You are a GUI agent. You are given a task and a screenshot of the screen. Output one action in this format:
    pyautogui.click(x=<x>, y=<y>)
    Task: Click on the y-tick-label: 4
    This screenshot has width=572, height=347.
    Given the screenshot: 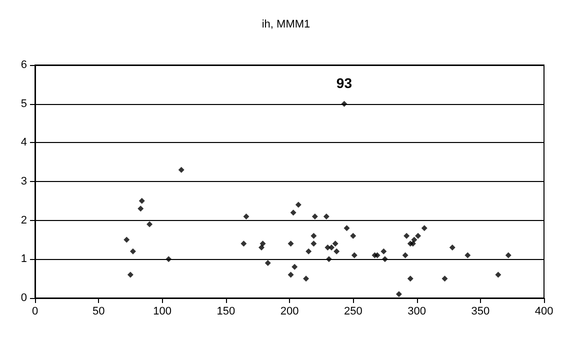 What is the action you would take?
    pyautogui.click(x=23, y=142)
    